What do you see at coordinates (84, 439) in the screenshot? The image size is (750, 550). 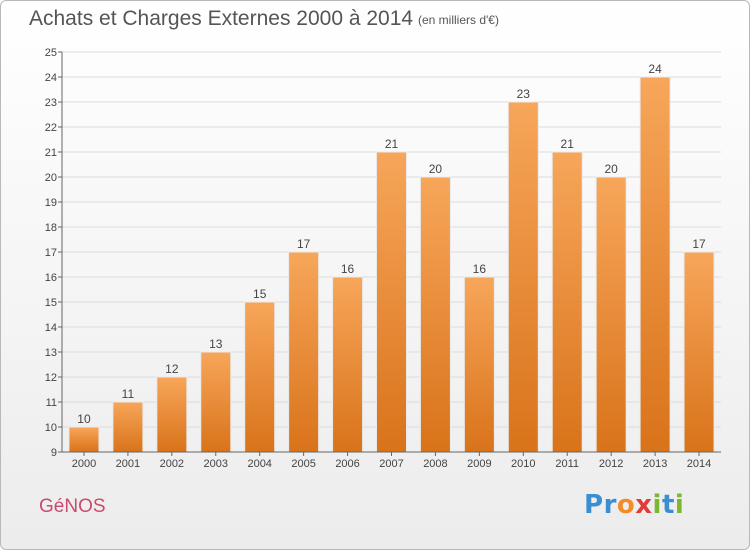 I see `bar-2000` at bounding box center [84, 439].